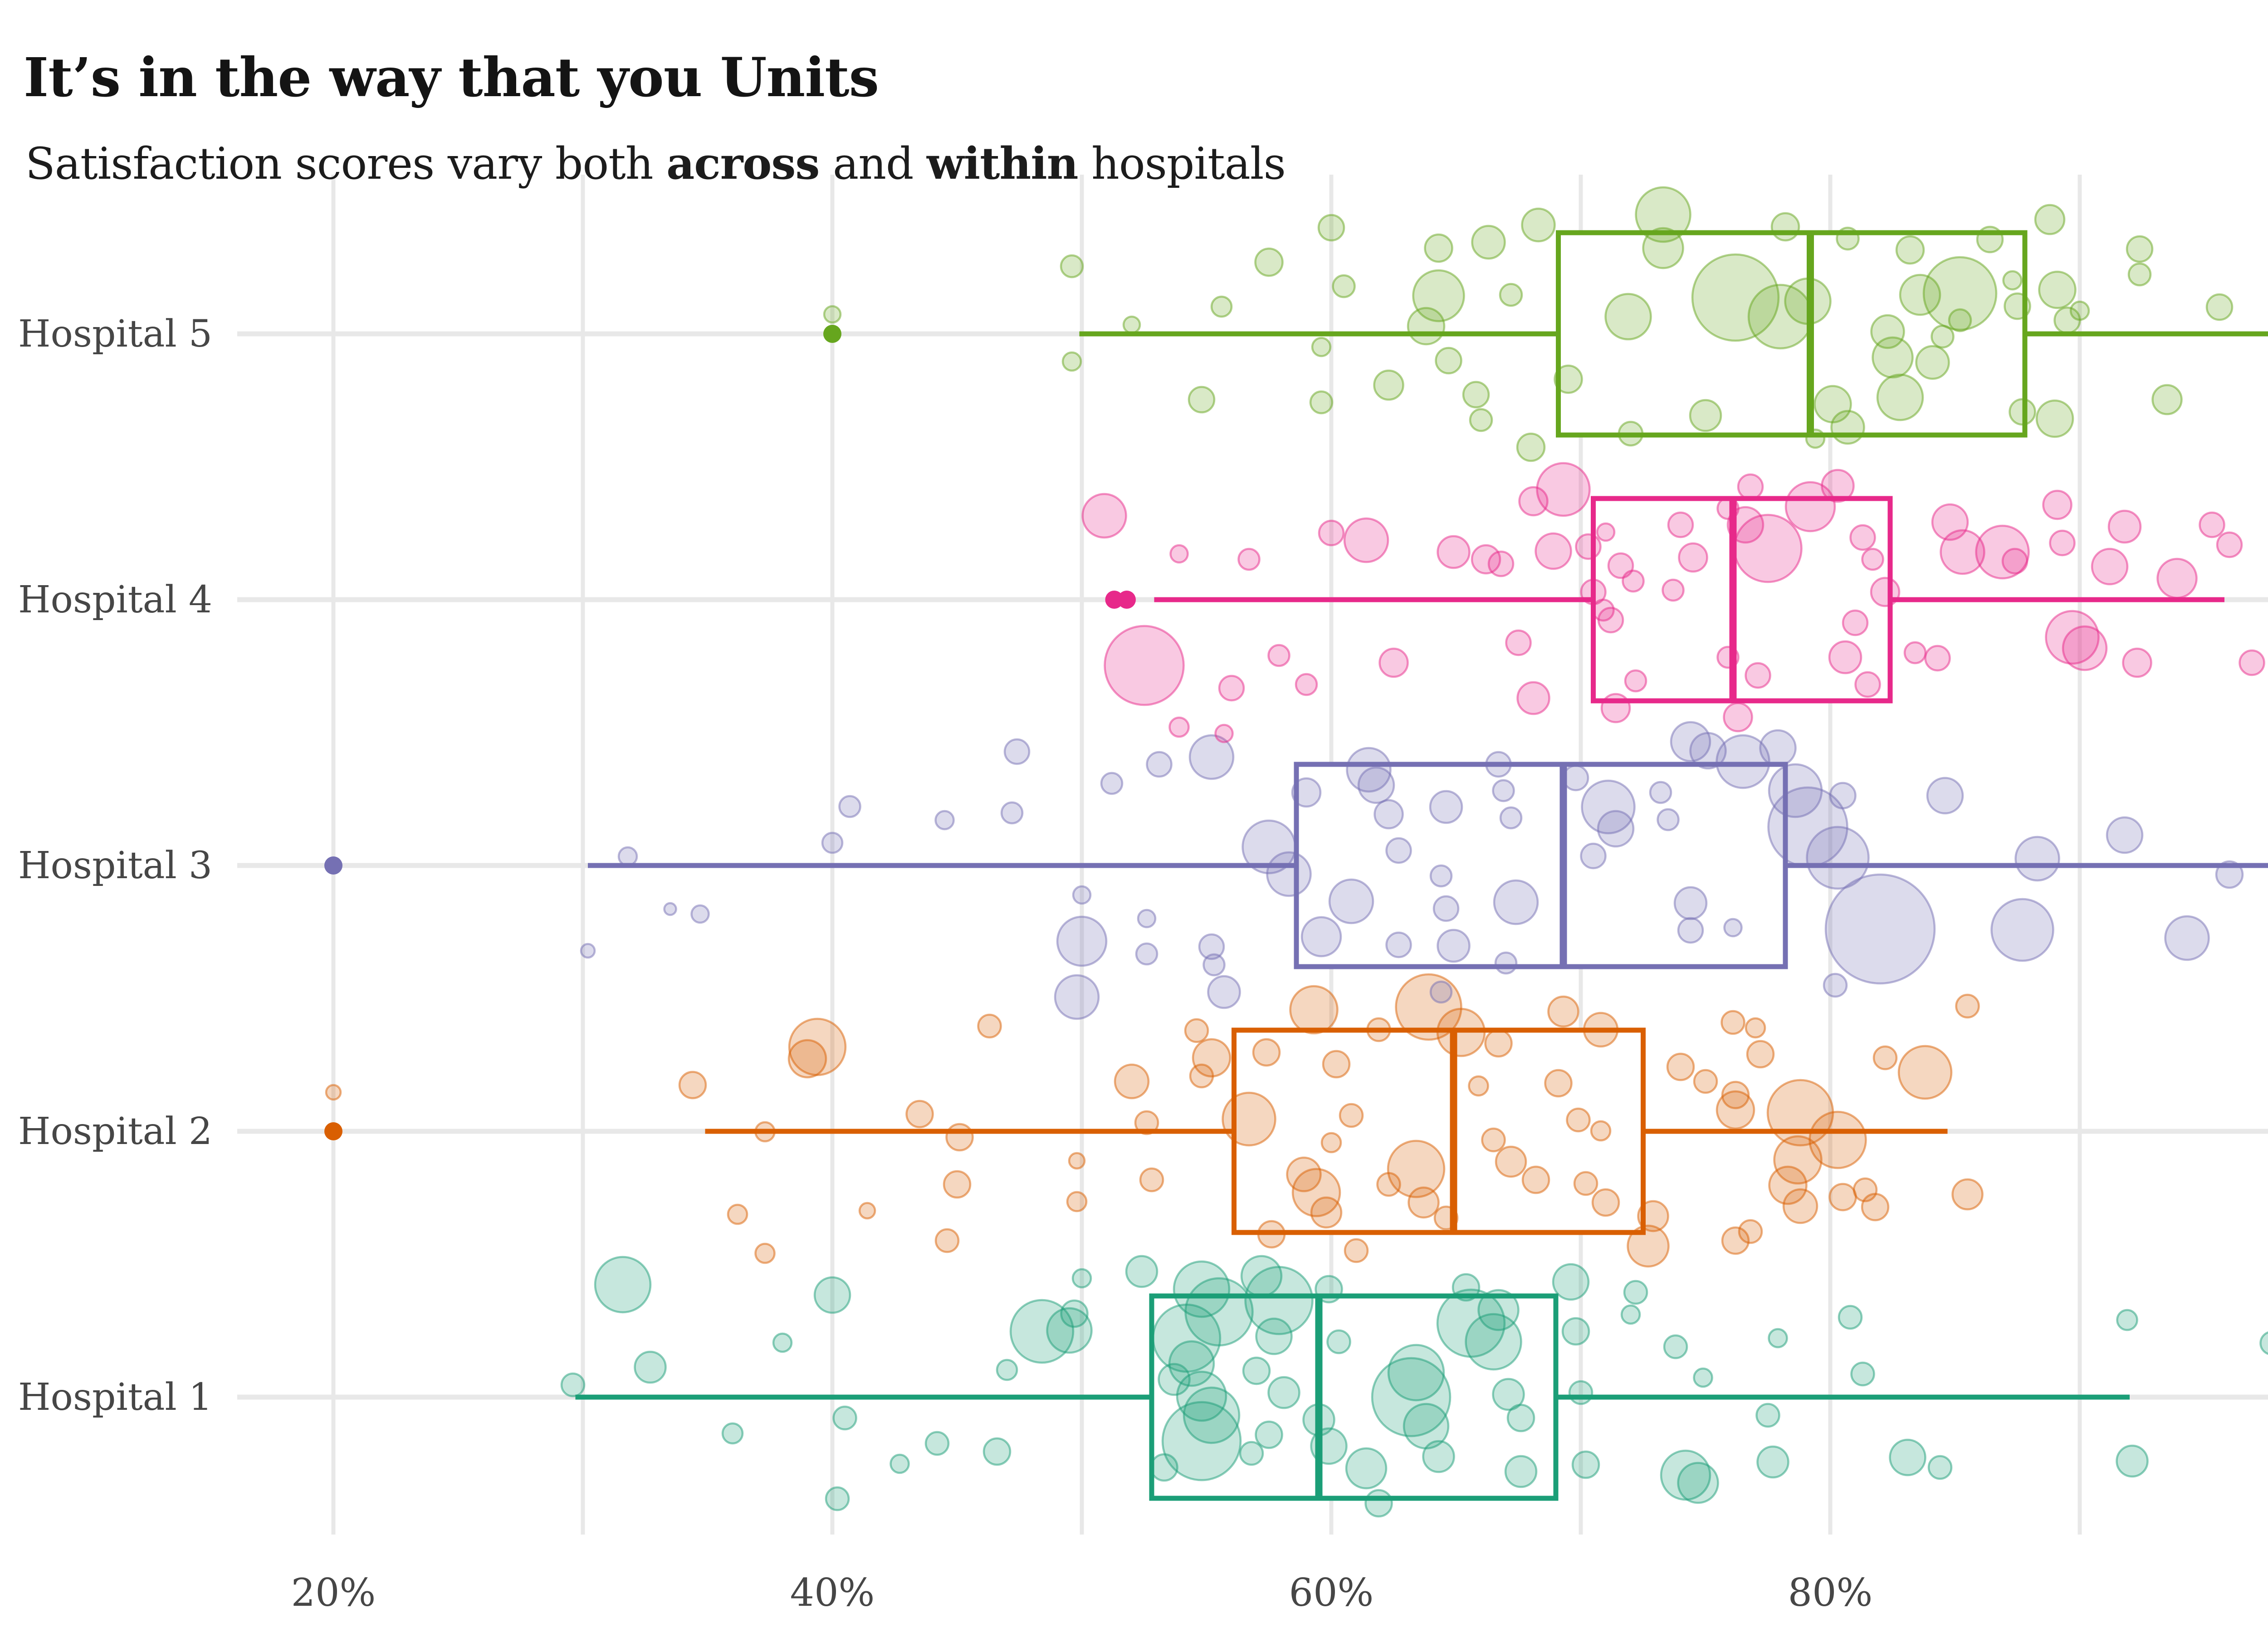 The width and height of the screenshot is (2268, 1633). Describe the element at coordinates (115, 599) in the screenshot. I see `y-axis-label-hospital-4: Hospital 4` at that location.